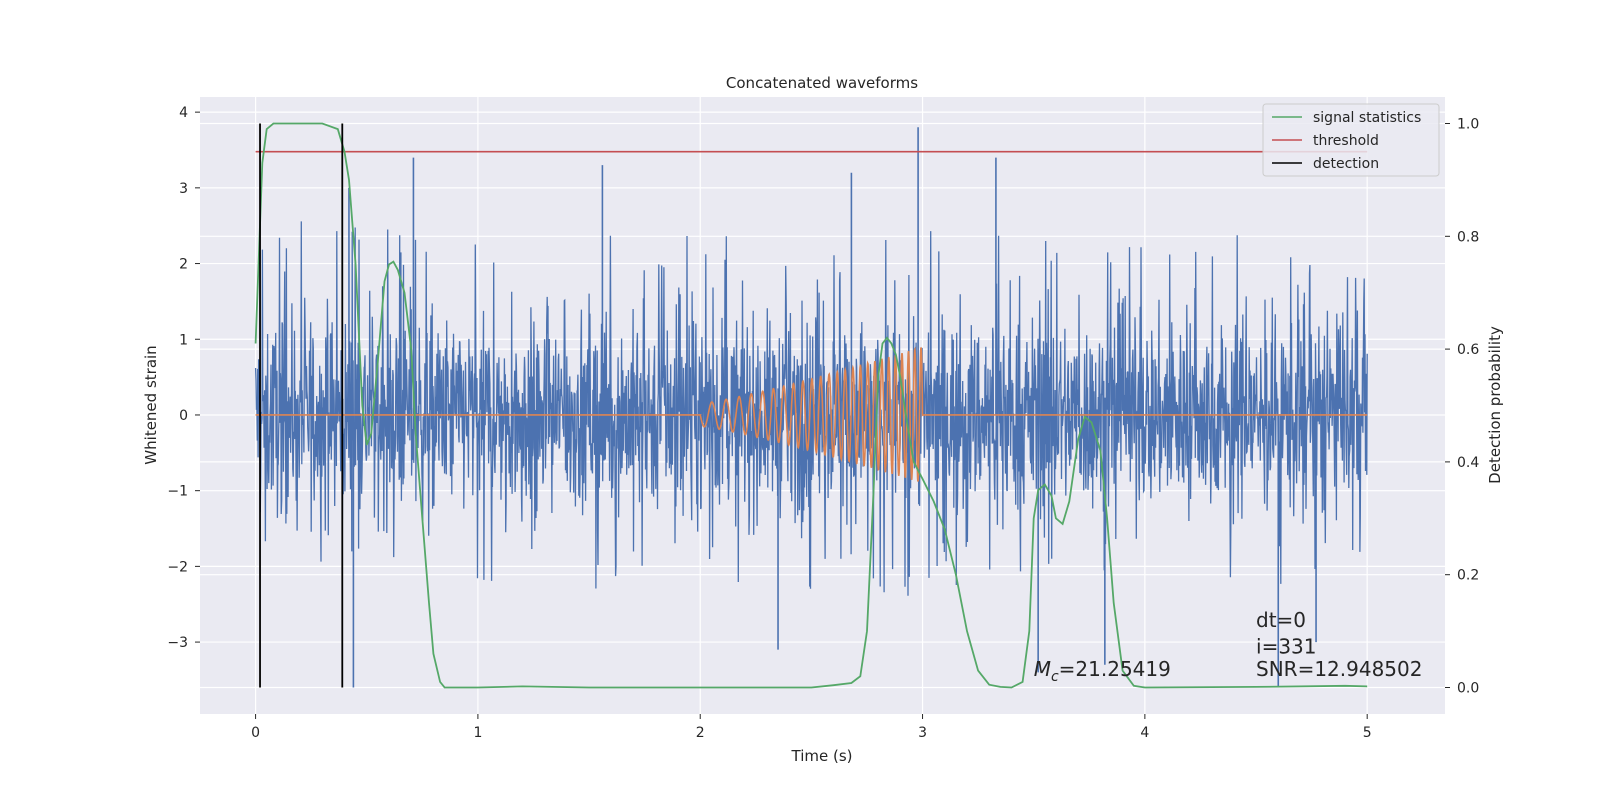 This screenshot has height=804, width=1600. I want to click on y-right-axis-label: Detection probability, so click(1495, 405).